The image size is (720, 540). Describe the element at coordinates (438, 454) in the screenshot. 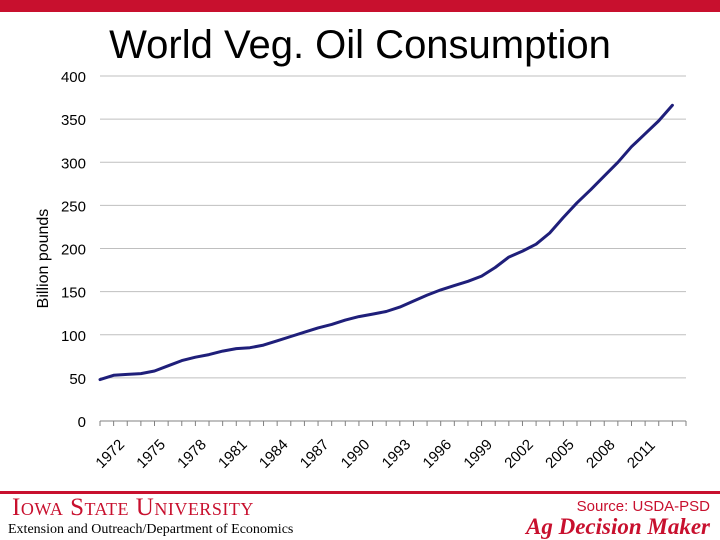

I see `x-tick-label: 1996` at that location.